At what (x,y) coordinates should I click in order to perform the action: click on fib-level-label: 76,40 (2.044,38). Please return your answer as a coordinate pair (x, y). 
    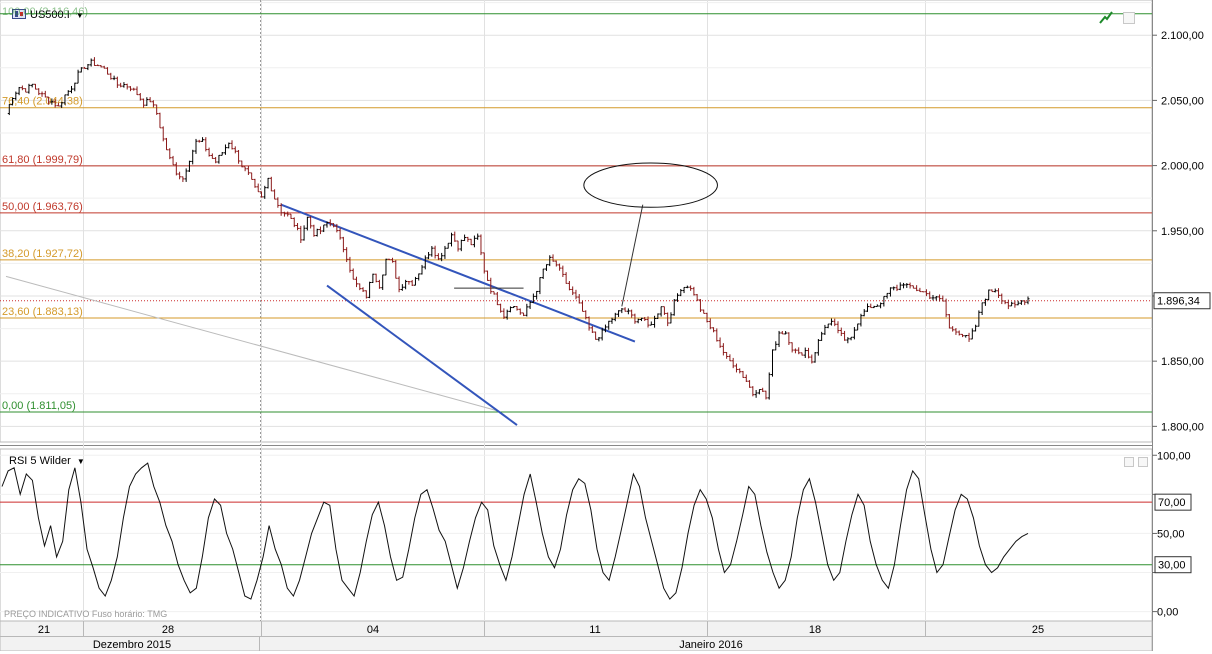
    Looking at the image, I should click on (42, 102).